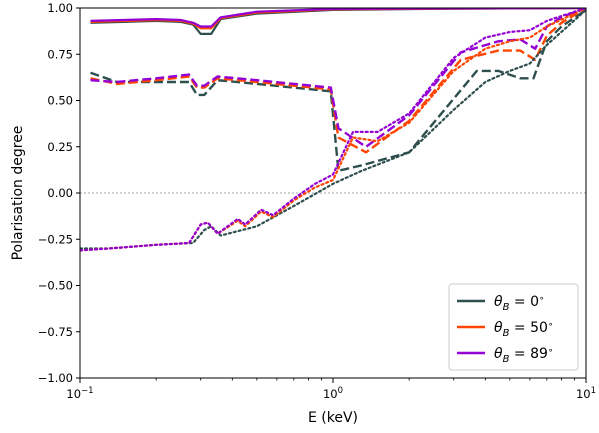 The height and width of the screenshot is (433, 599). I want to click on y-tick-label: 0.00, so click(60, 193).